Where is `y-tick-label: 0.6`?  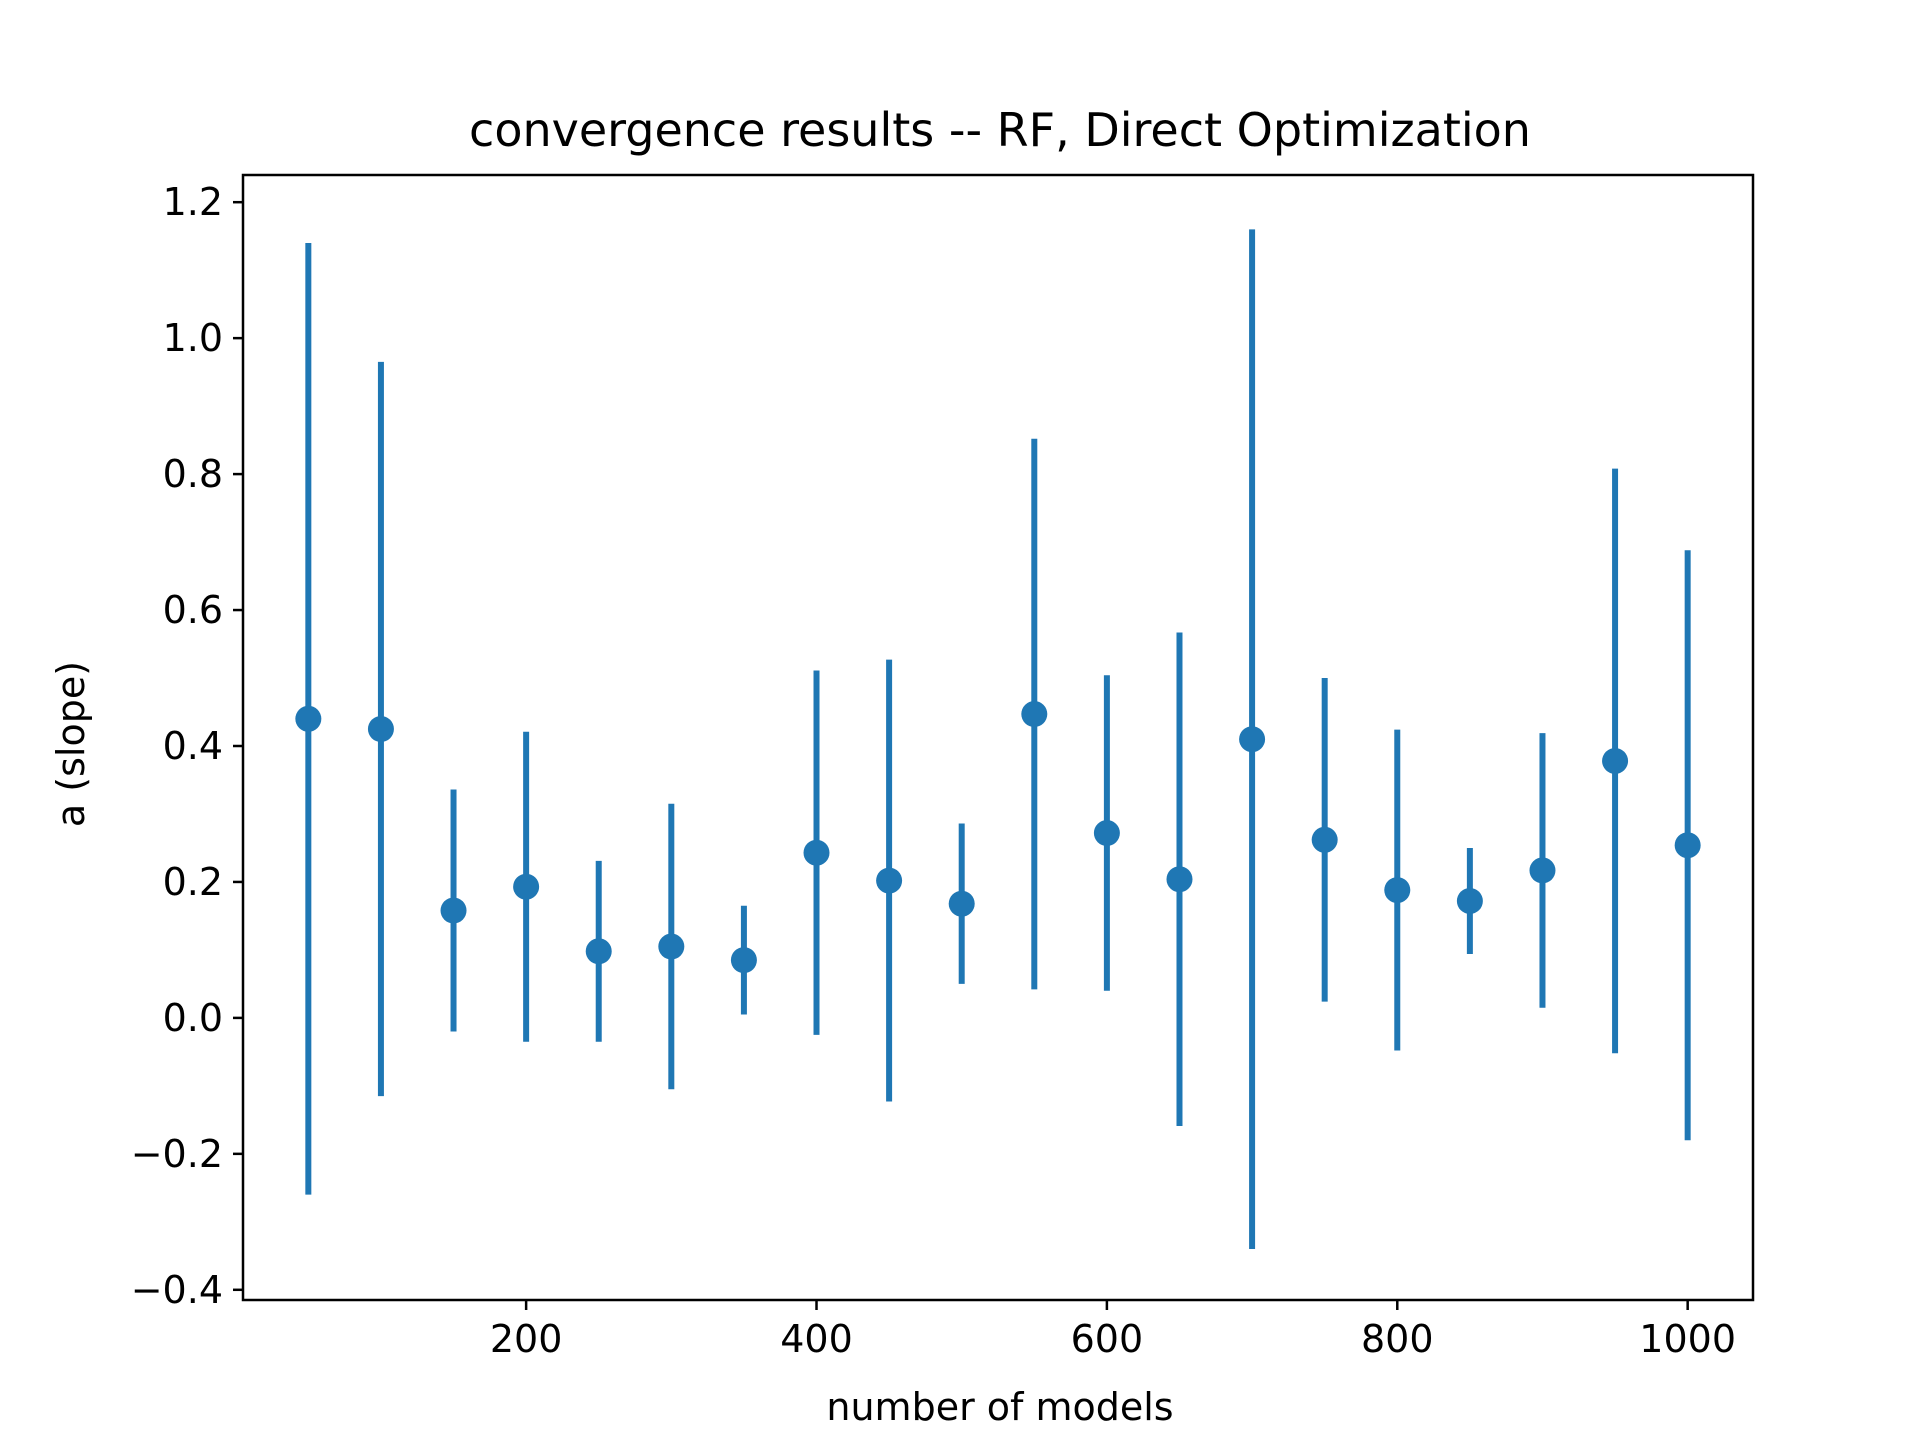
y-tick-label: 0.6 is located at coordinates (193, 610).